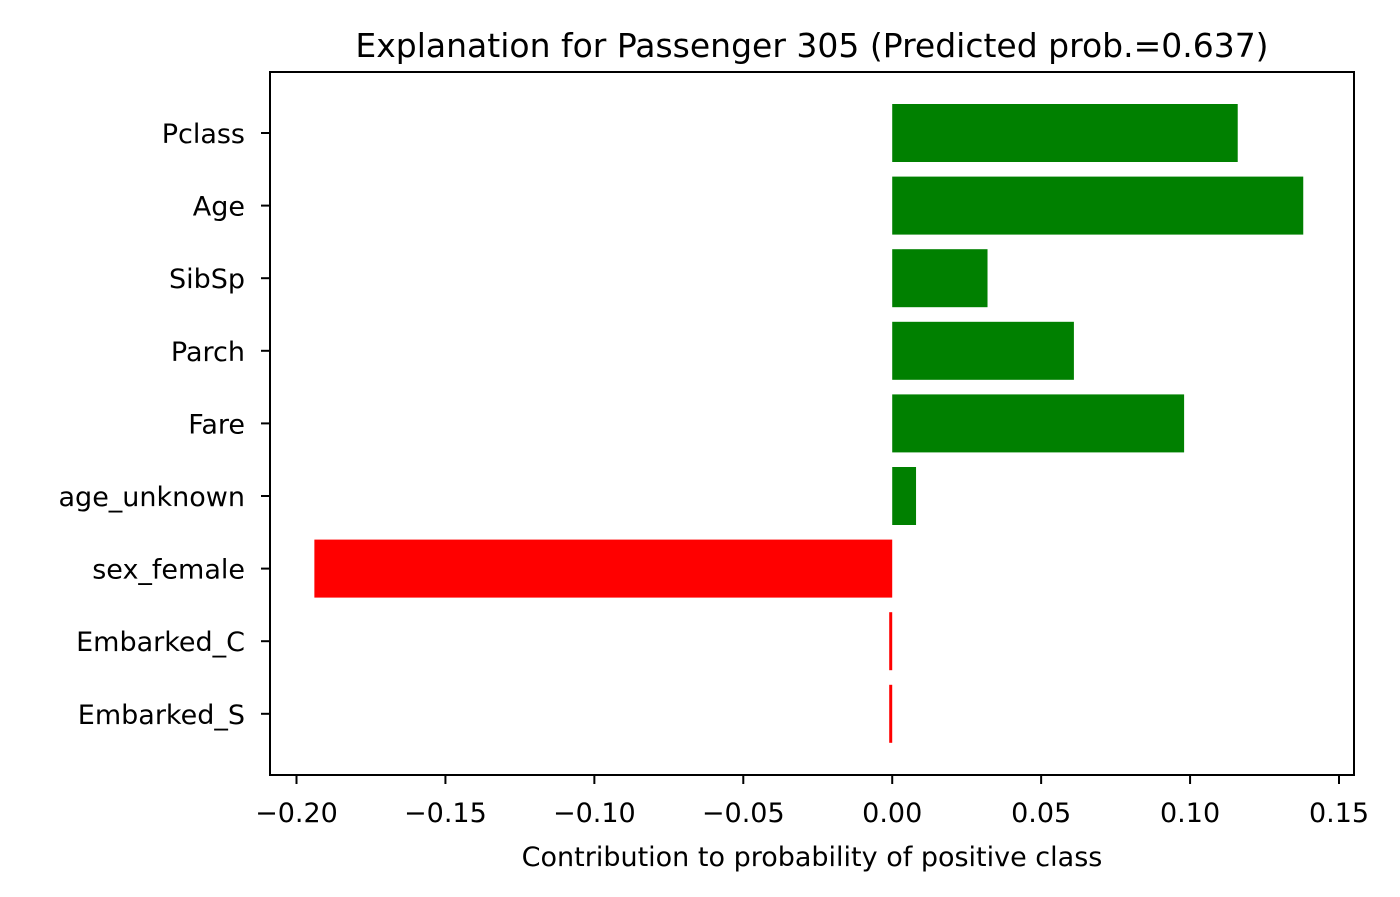 This screenshot has height=897, width=1400. Describe the element at coordinates (743, 813) in the screenshot. I see `x-tick-label: −0.05` at that location.